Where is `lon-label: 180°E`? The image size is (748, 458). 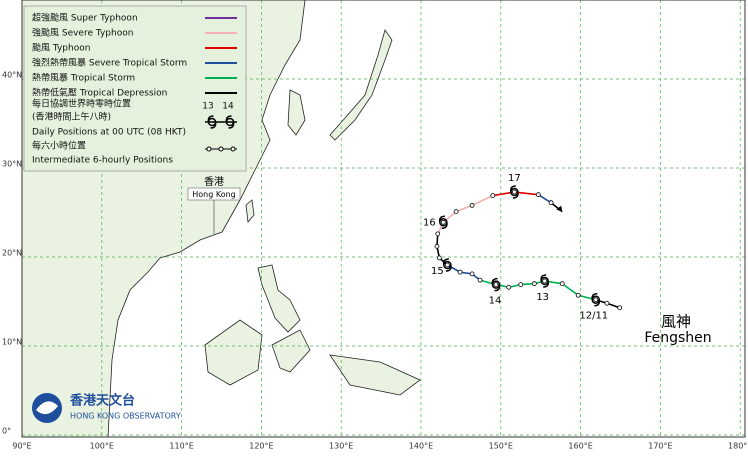 lon-label: 180°E is located at coordinates (738, 446).